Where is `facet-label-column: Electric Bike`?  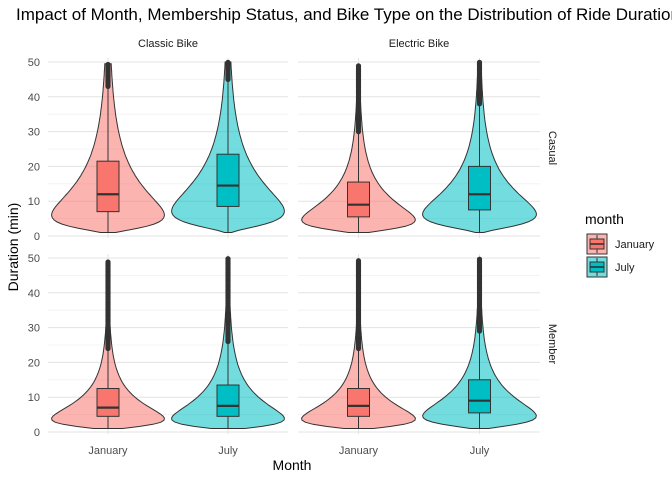
facet-label-column: Electric Bike is located at coordinates (419, 44).